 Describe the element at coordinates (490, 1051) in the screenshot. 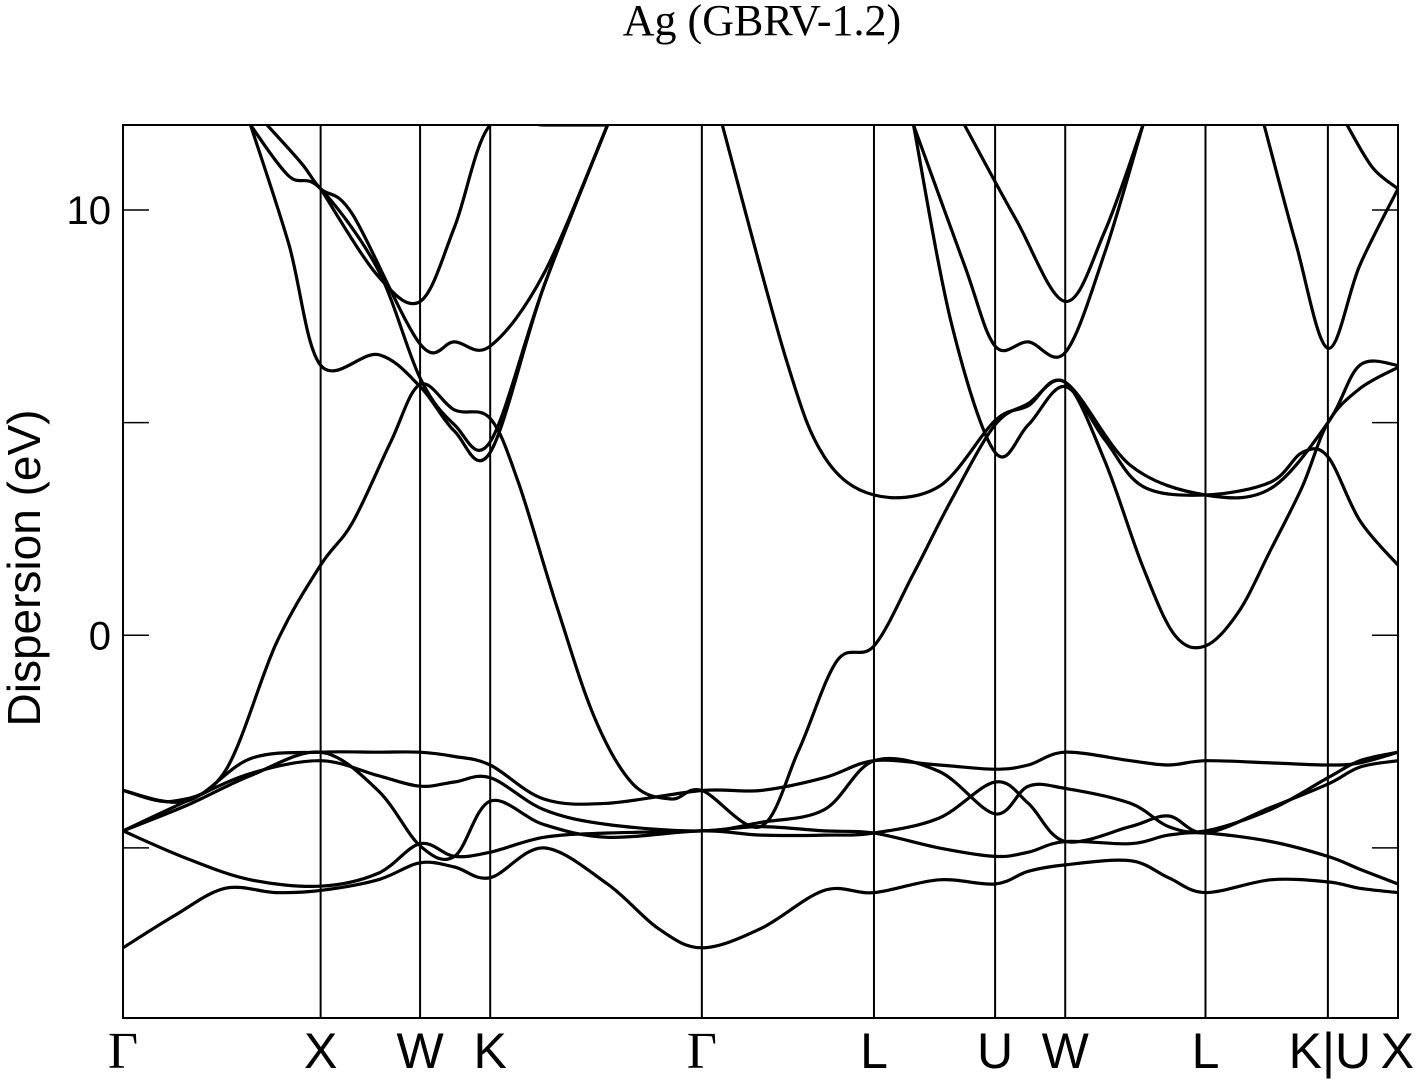

I see `x-tick-label: K` at that location.